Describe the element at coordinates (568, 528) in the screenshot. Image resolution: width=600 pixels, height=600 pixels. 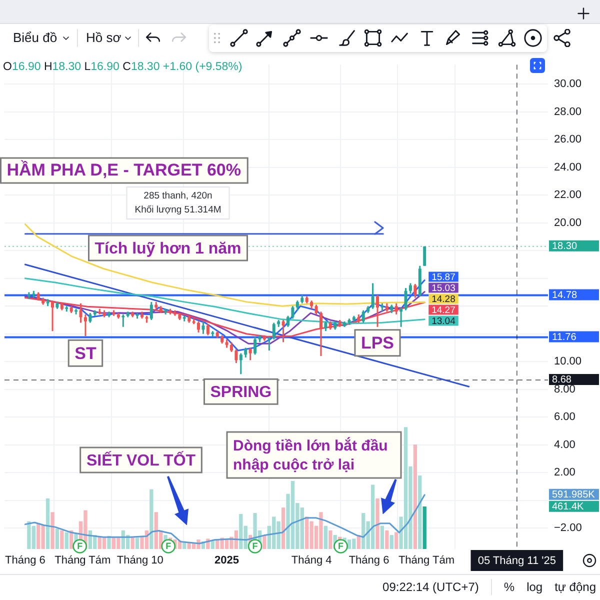
I see `y-tick-label: −2.00` at that location.